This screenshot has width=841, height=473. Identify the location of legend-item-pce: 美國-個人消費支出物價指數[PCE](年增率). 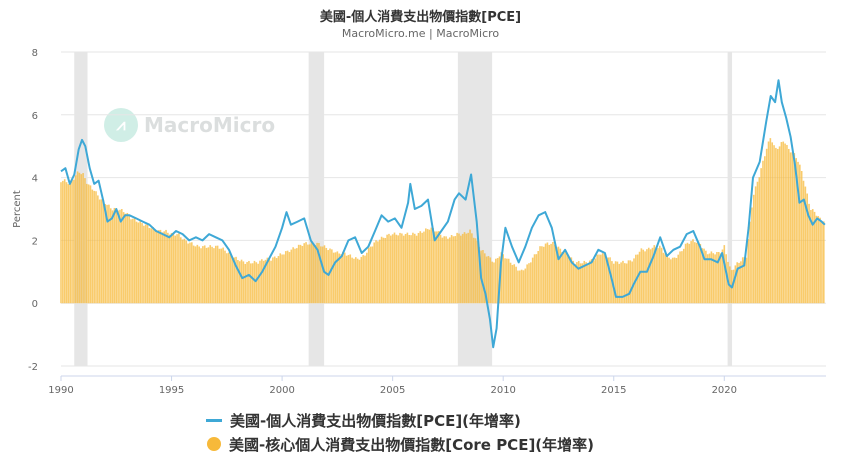
(400, 420).